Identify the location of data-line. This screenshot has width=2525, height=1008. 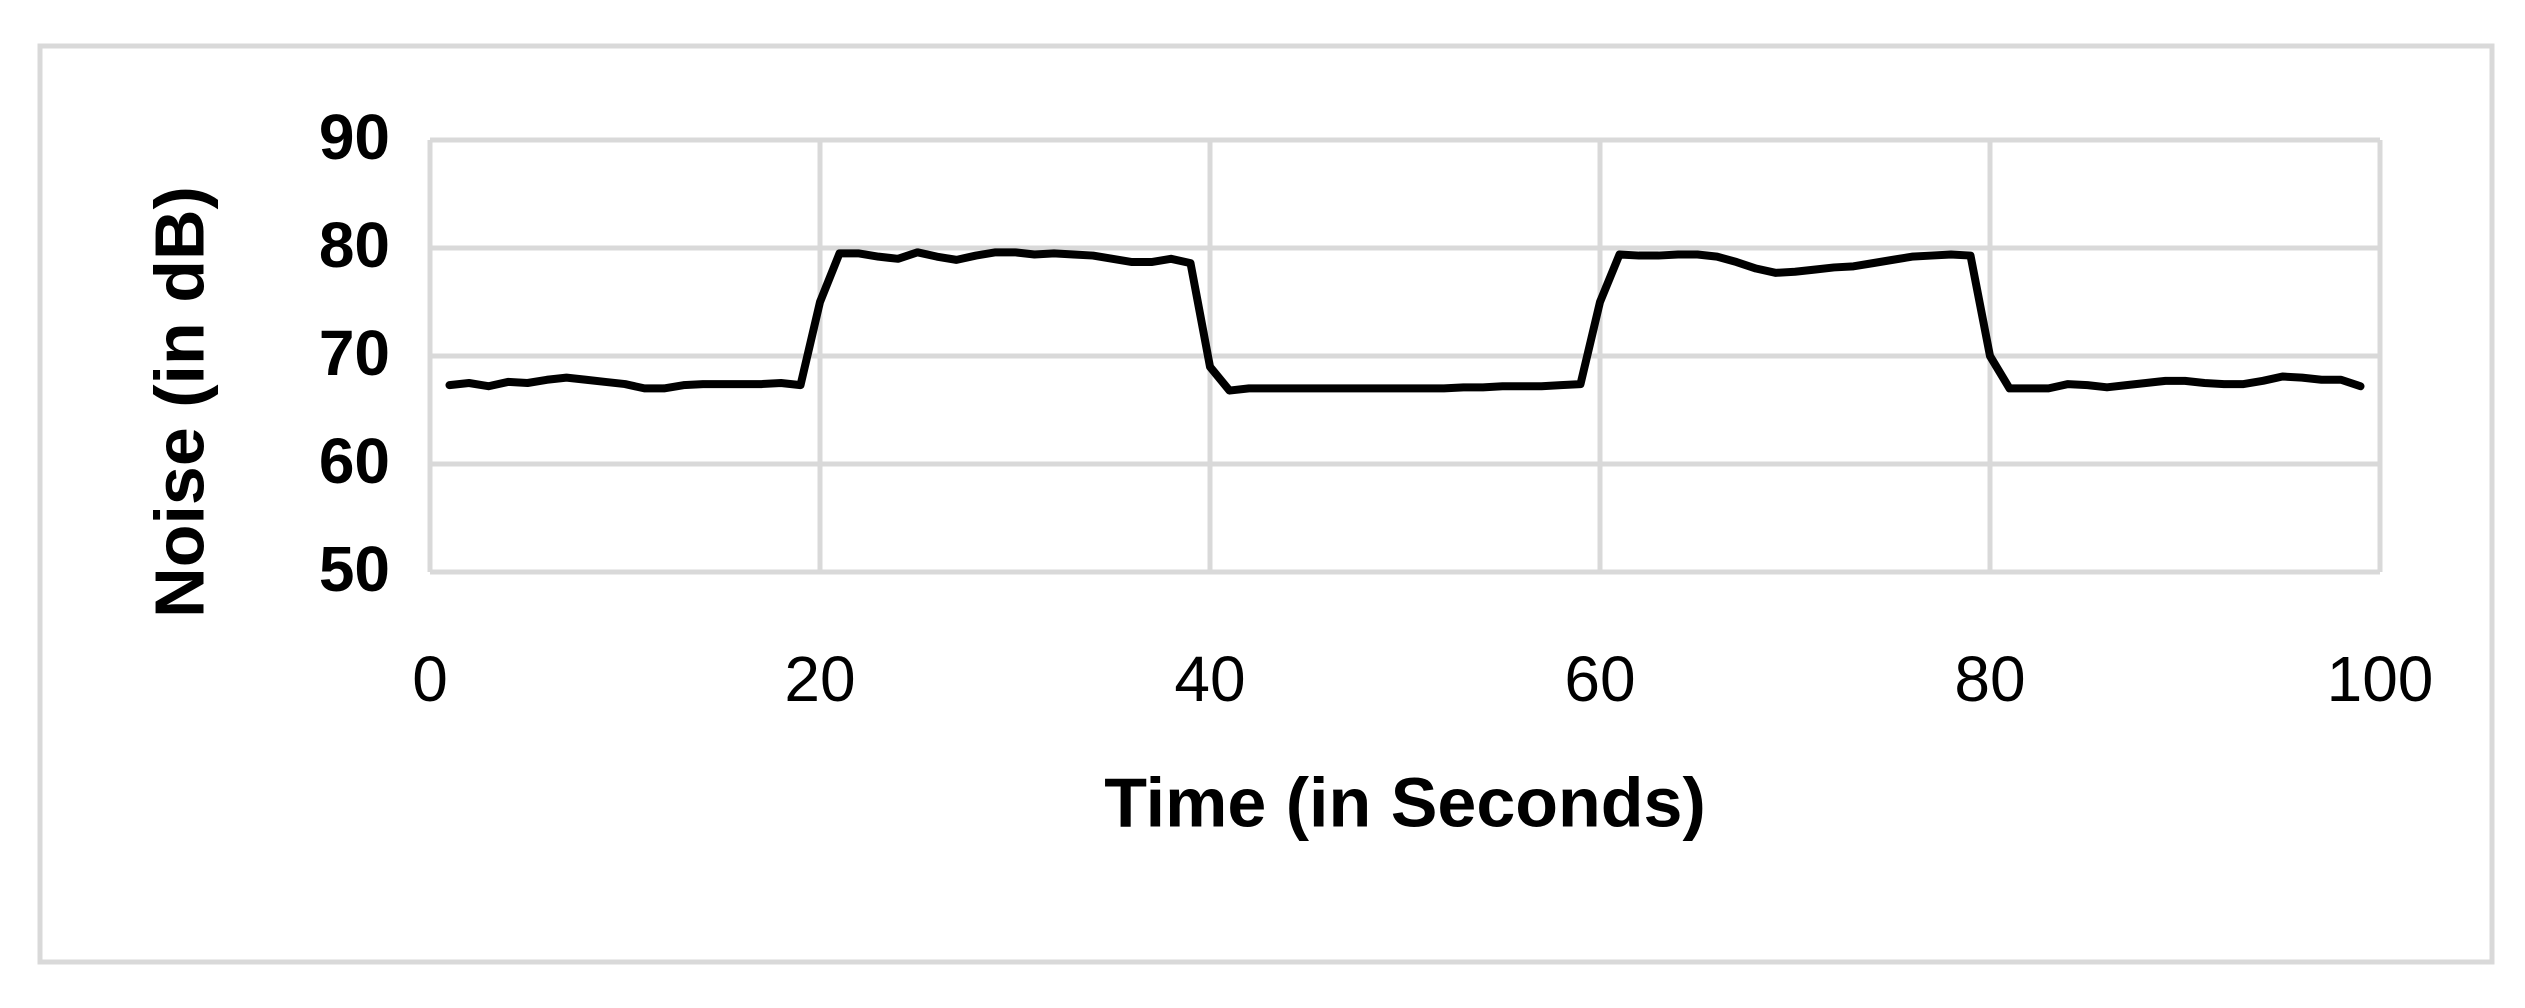
(1405, 321).